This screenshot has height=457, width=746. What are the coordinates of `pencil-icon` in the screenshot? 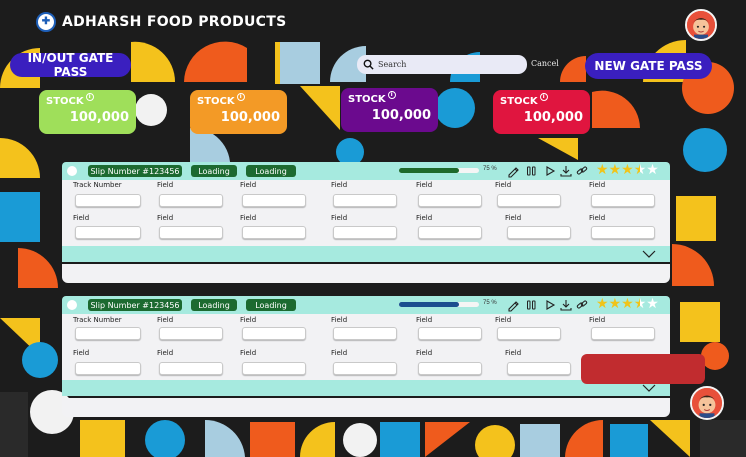 It's located at (513, 172).